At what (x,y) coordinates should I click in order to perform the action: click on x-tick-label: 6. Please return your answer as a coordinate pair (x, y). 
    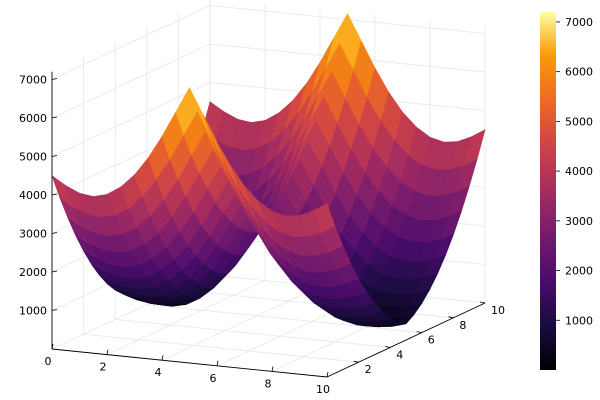
    Looking at the image, I should click on (213, 378).